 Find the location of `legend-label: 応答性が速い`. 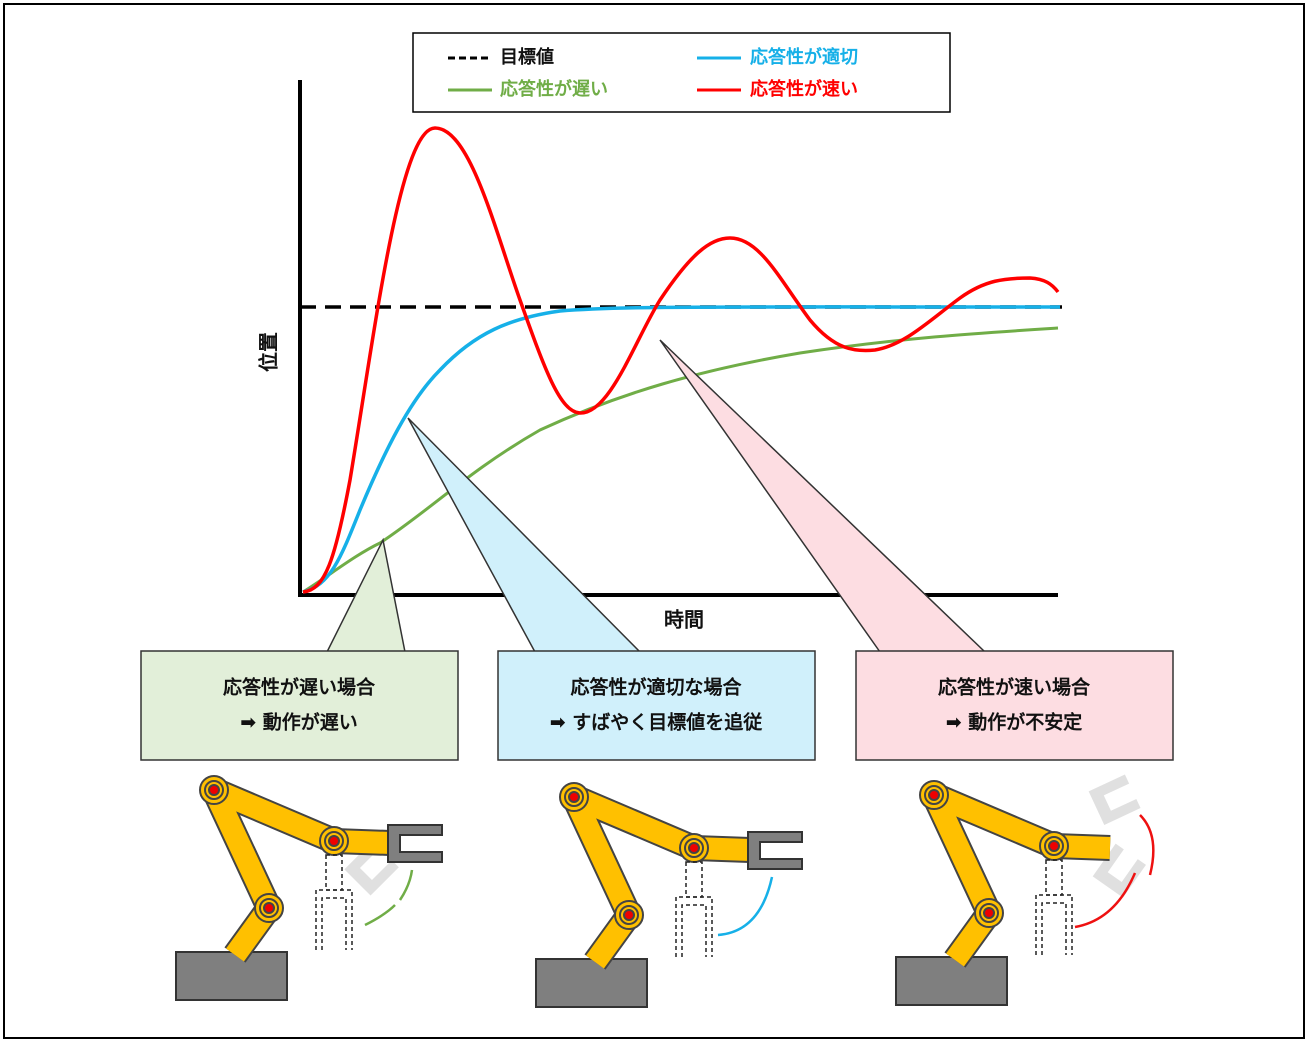

legend-label: 応答性が速い is located at coordinates (804, 89).